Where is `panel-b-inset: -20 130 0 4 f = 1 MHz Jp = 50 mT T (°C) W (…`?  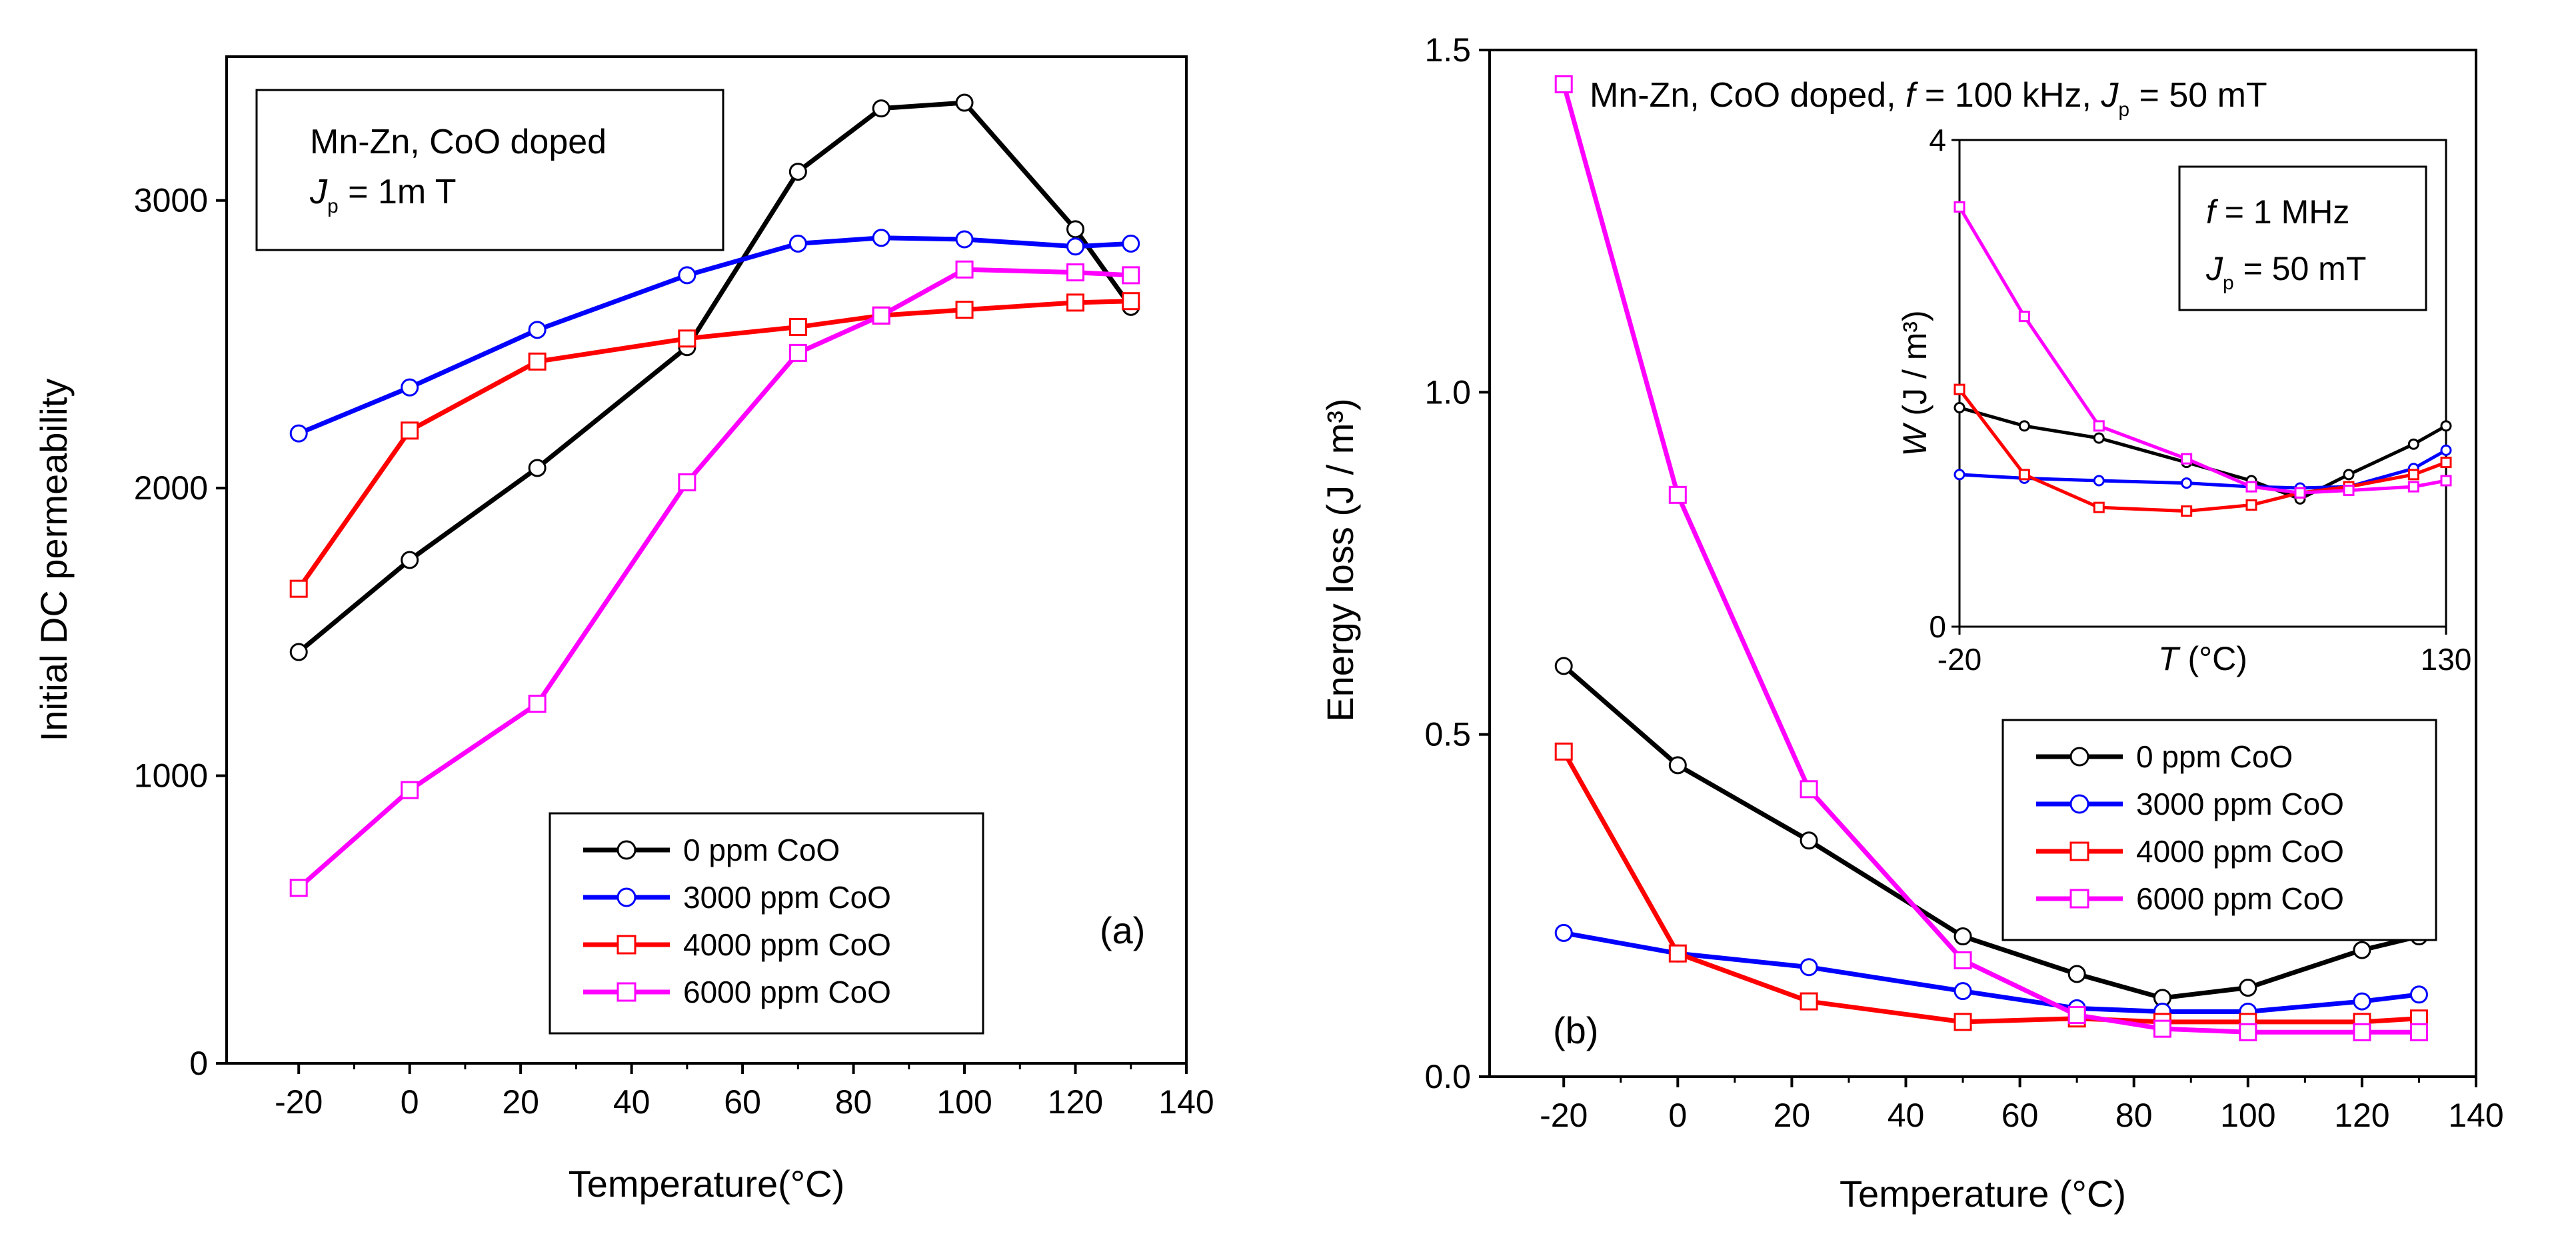 panel-b-inset: -20 130 0 4 f = 1 MHz Jp = 50 mT T (°C) W (… is located at coordinates (2183, 400).